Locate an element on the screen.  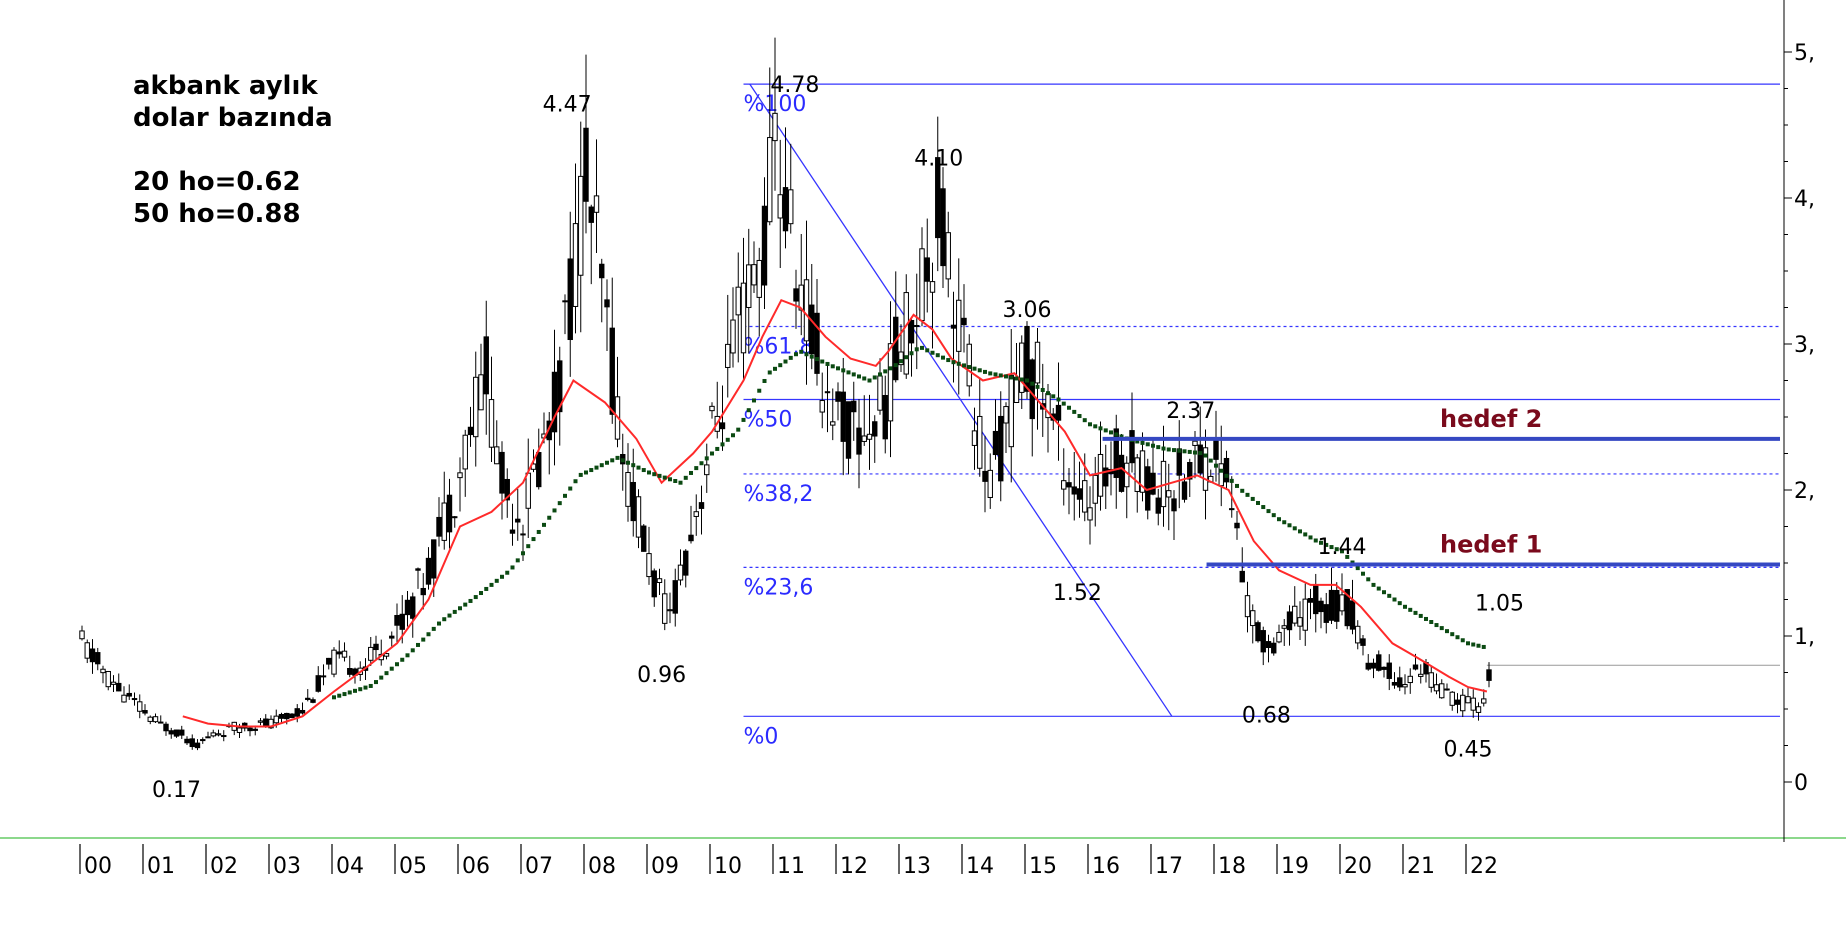
x-tick-label: 04 is located at coordinates (350, 866).